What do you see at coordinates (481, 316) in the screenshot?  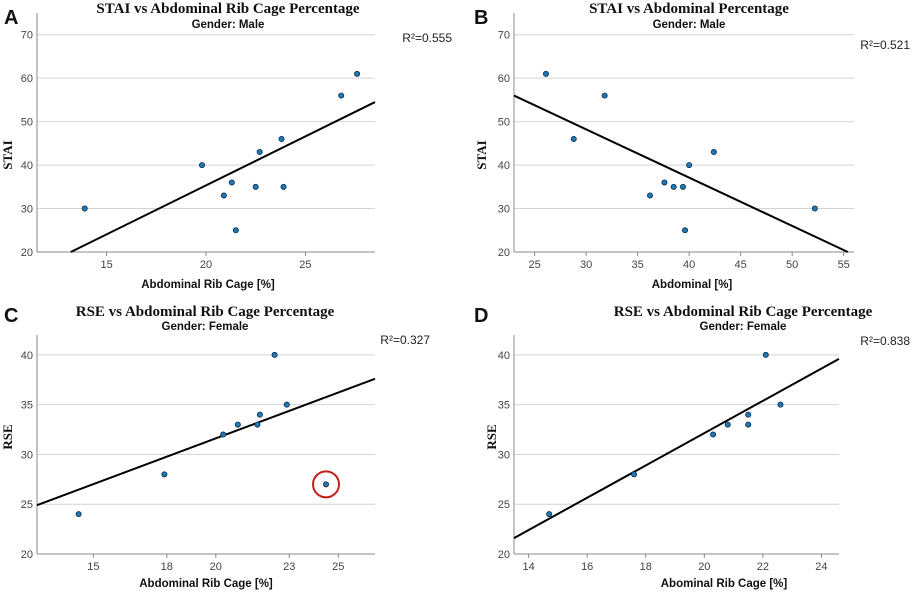 I see `panel-letter: D` at bounding box center [481, 316].